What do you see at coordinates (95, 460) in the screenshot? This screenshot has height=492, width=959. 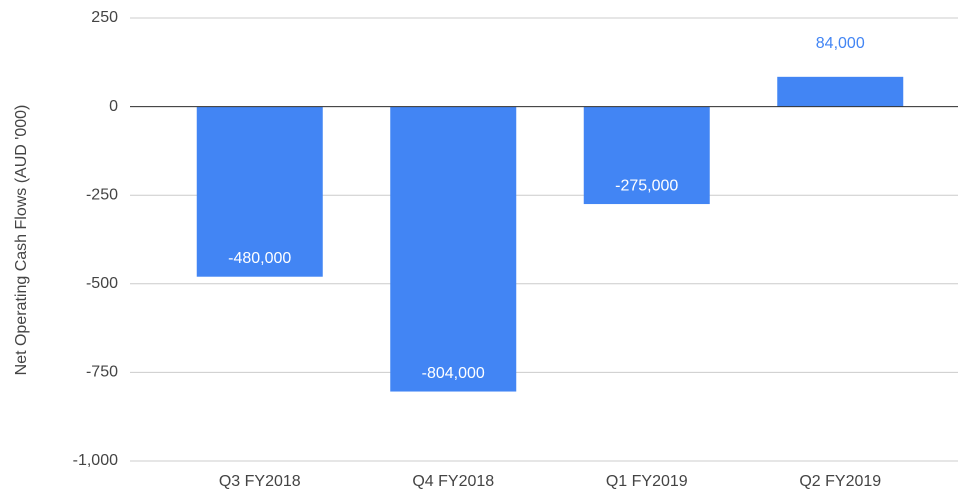 I see `y-tick-label: -1,000` at bounding box center [95, 460].